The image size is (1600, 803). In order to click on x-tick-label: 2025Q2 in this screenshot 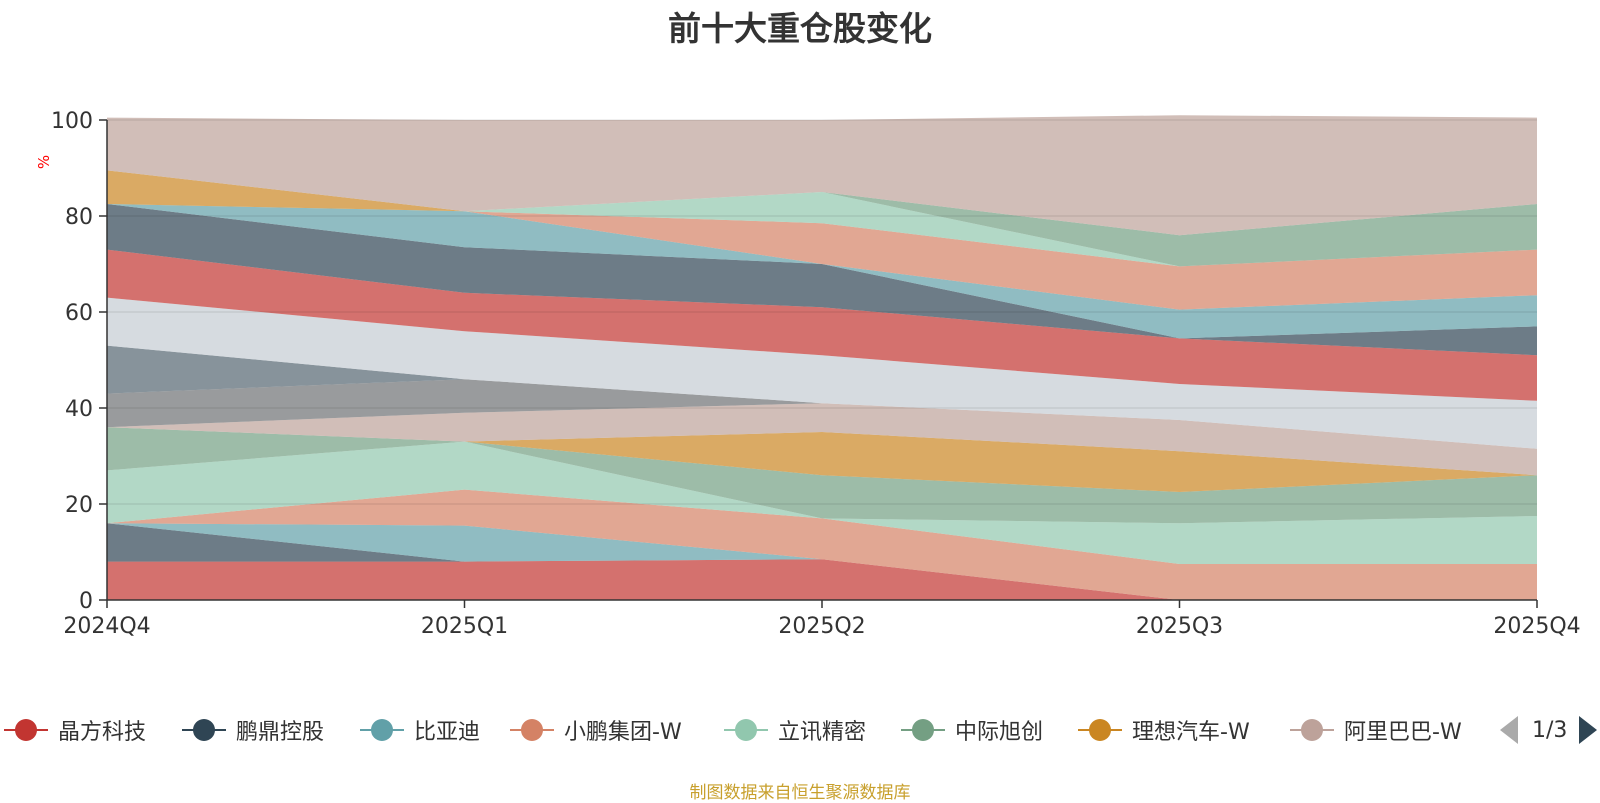, I will do `click(821, 626)`.